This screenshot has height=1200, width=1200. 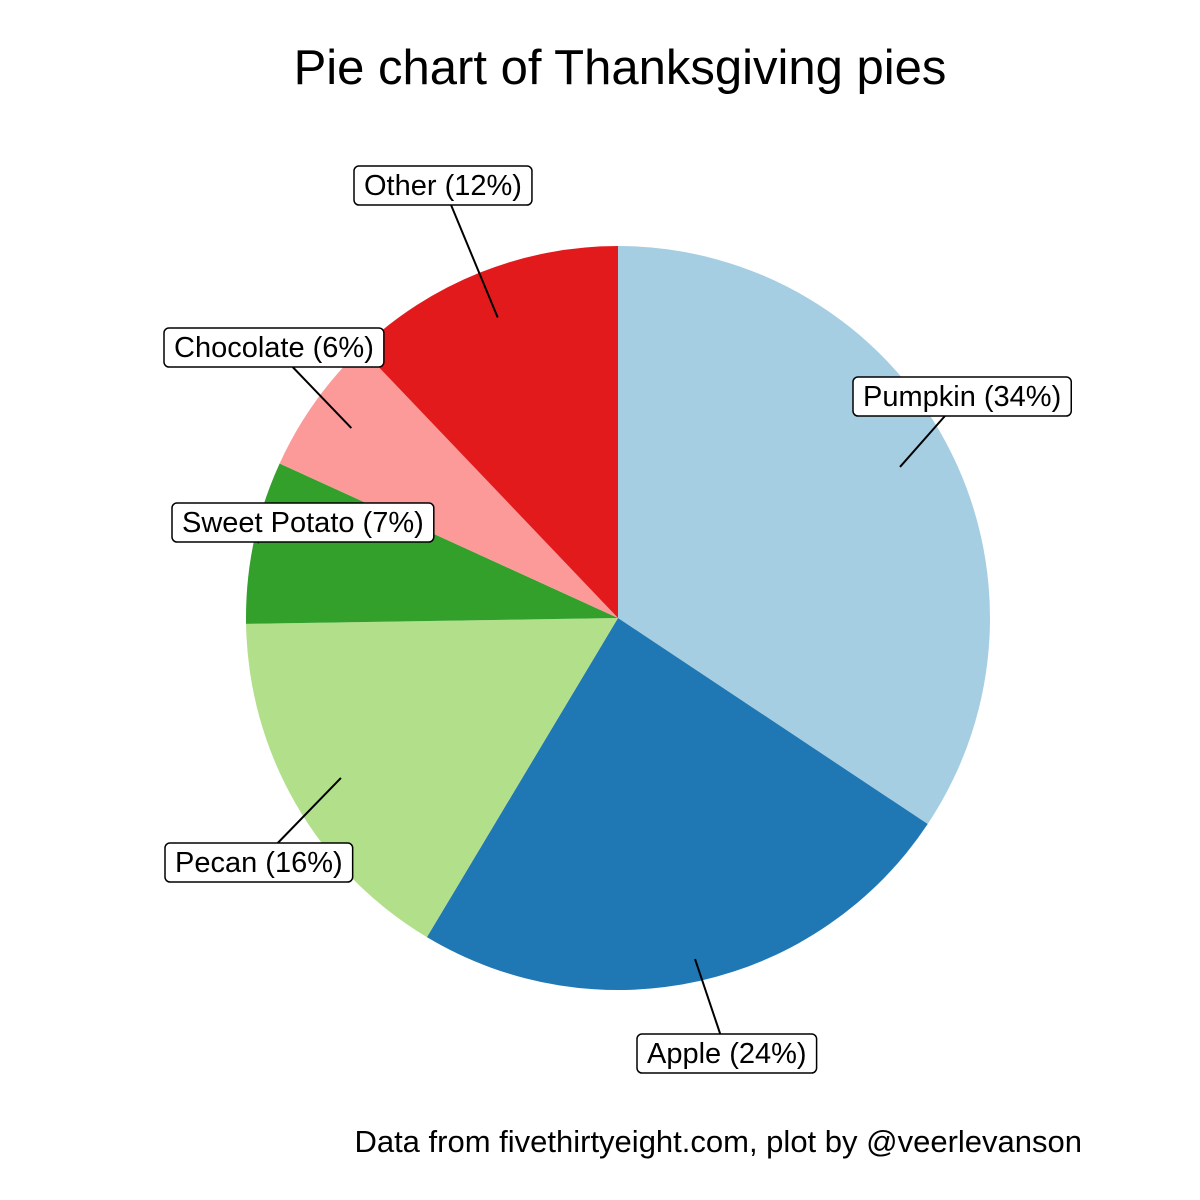 I want to click on leader-line-other, so click(x=474, y=261).